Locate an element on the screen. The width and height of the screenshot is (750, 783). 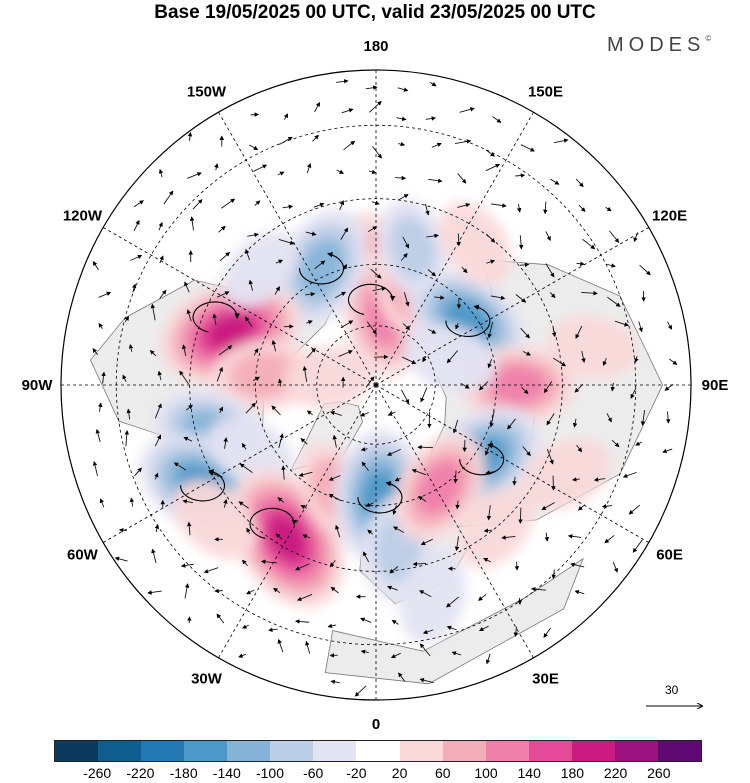
colorbar is located at coordinates (378, 751).